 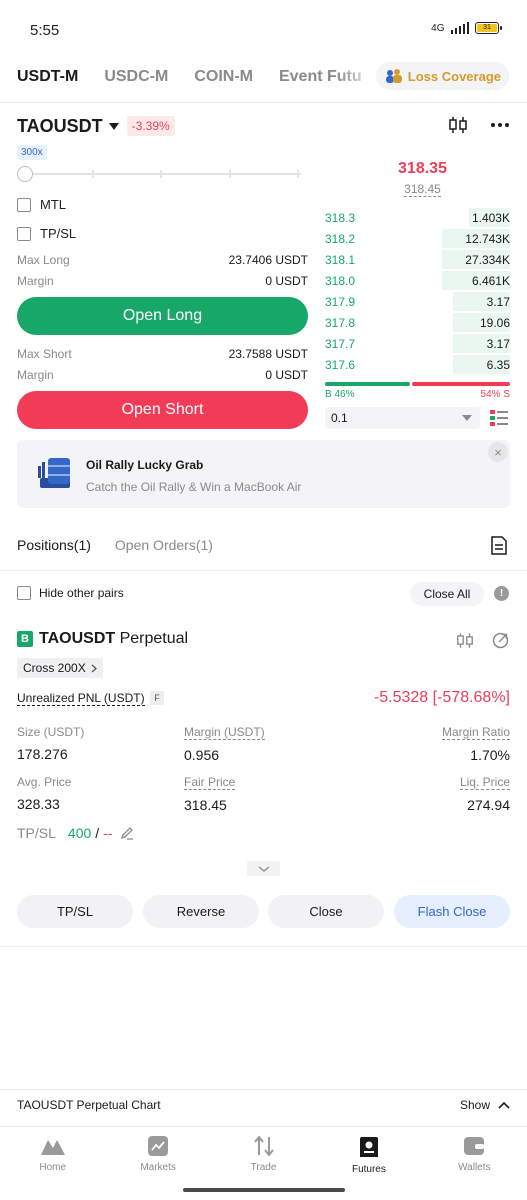 I want to click on tpsl-button: TP/SL, so click(x=75, y=911).